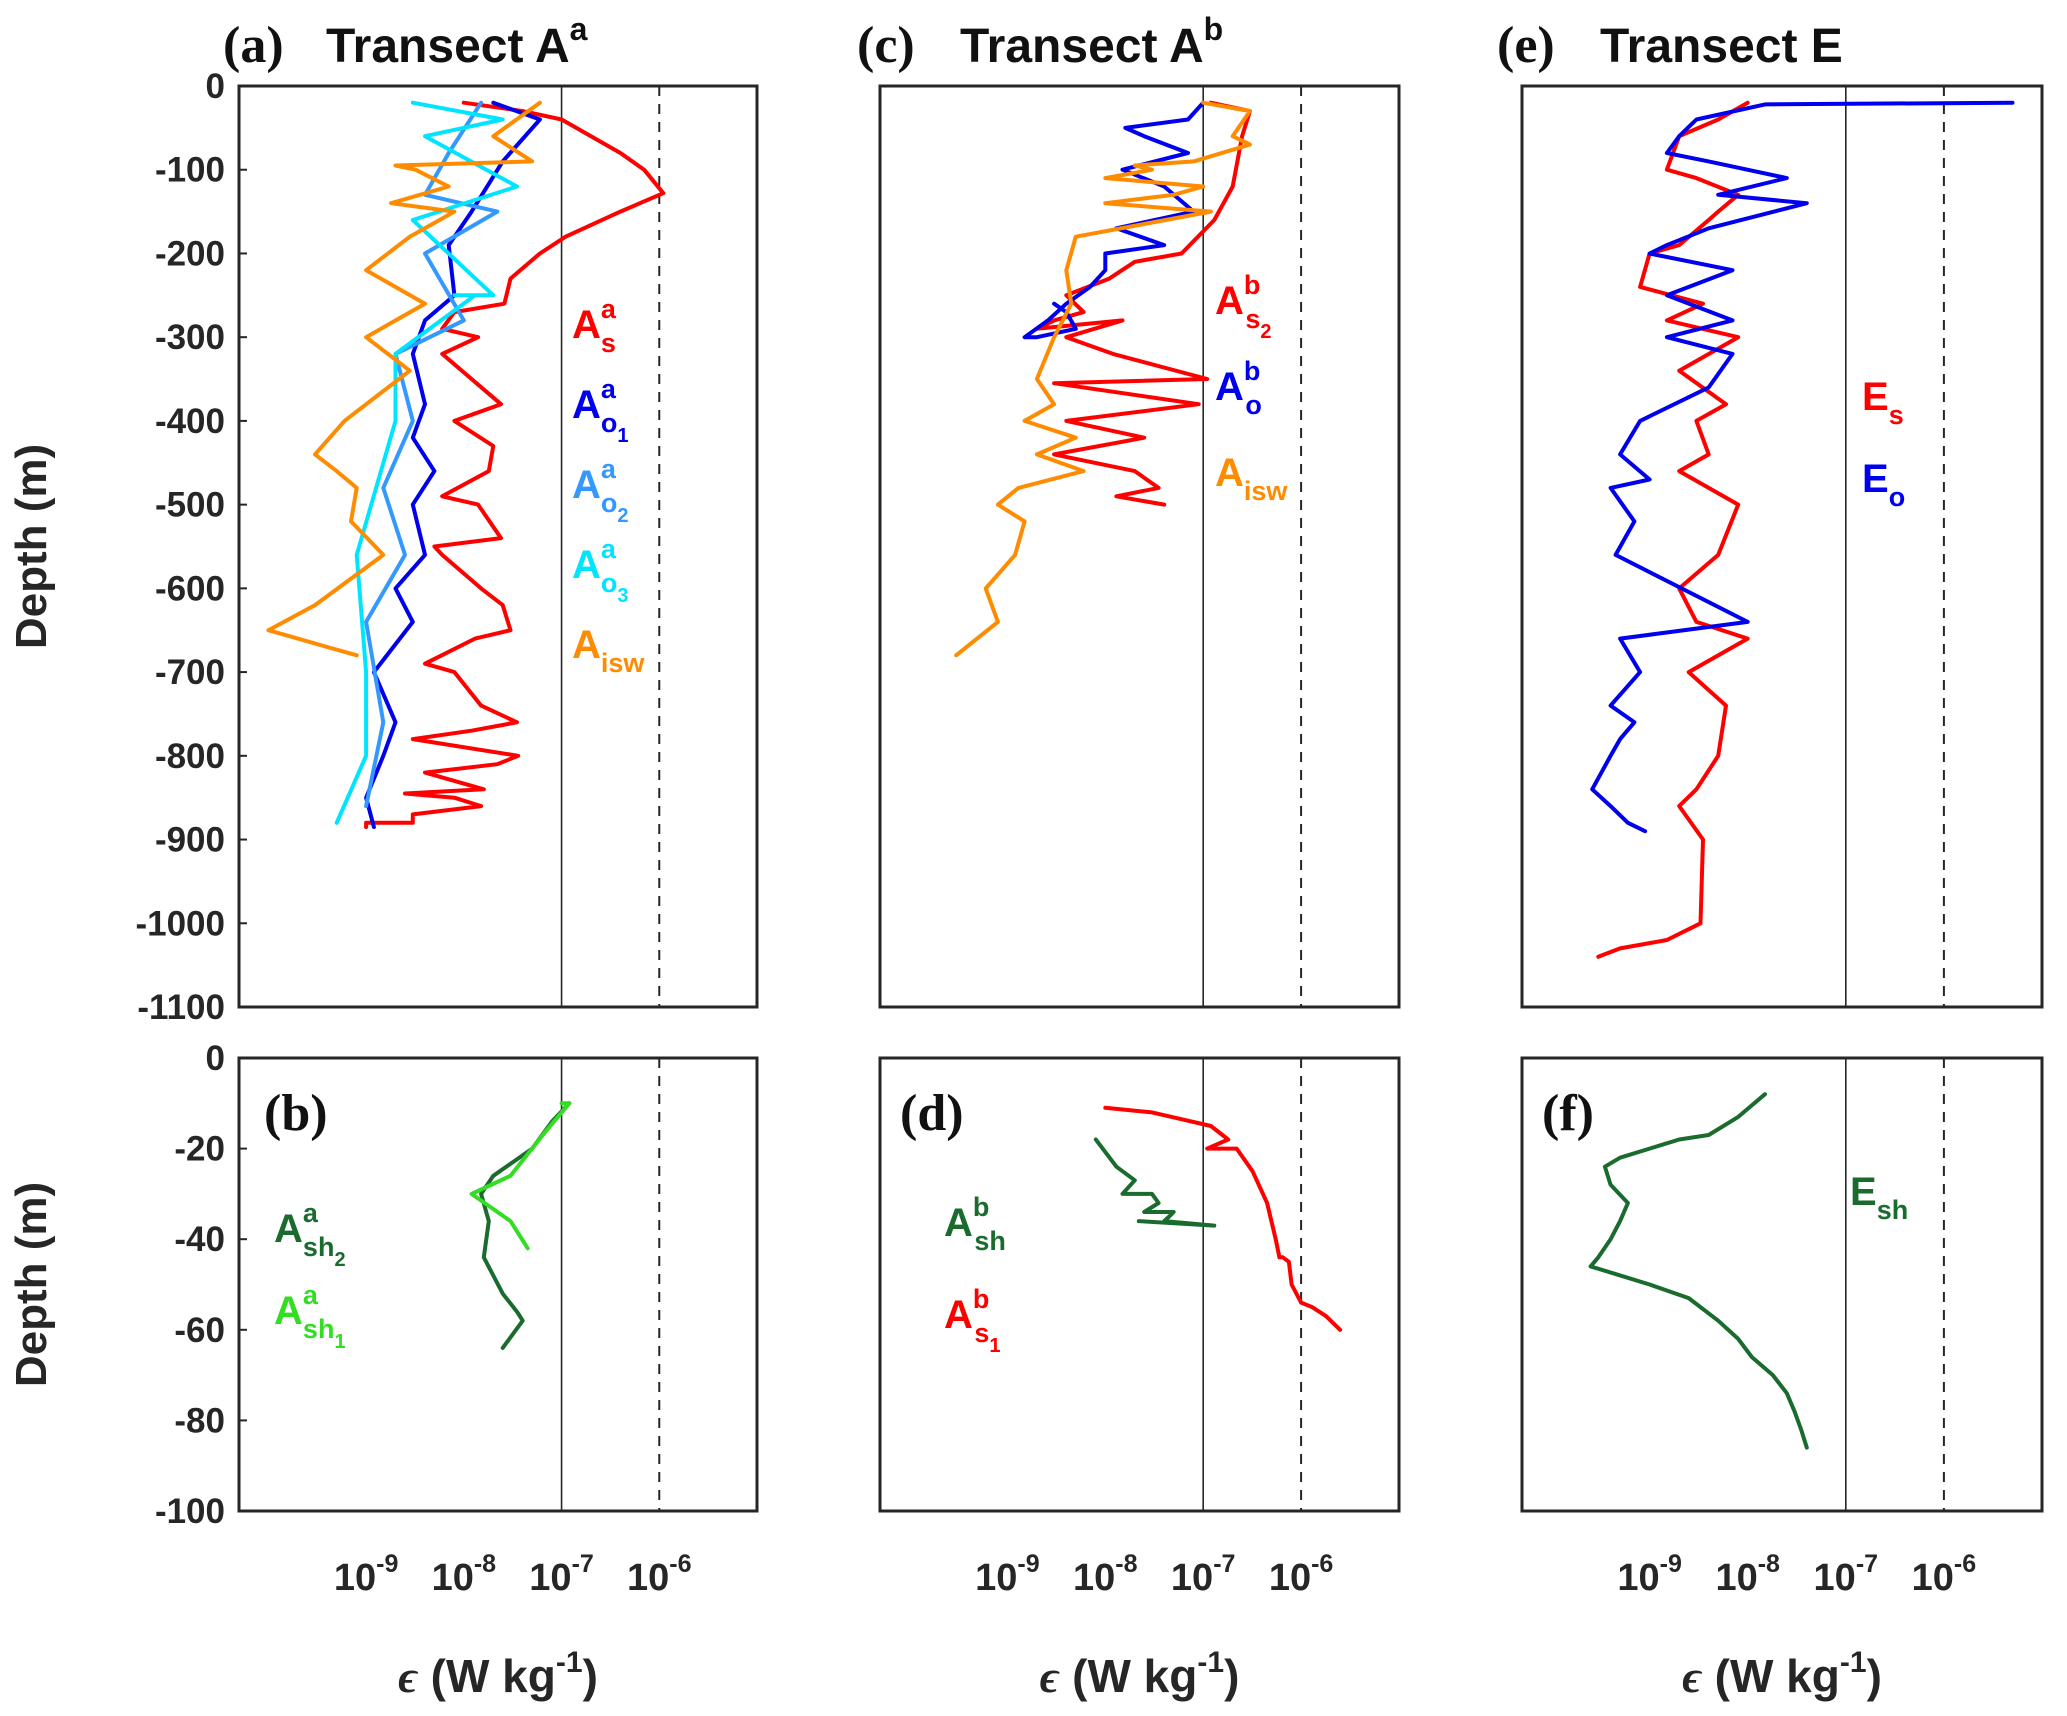 The width and height of the screenshot is (2067, 1716). Describe the element at coordinates (310, 1316) in the screenshot. I see `series-label: Aa sh1` at that location.